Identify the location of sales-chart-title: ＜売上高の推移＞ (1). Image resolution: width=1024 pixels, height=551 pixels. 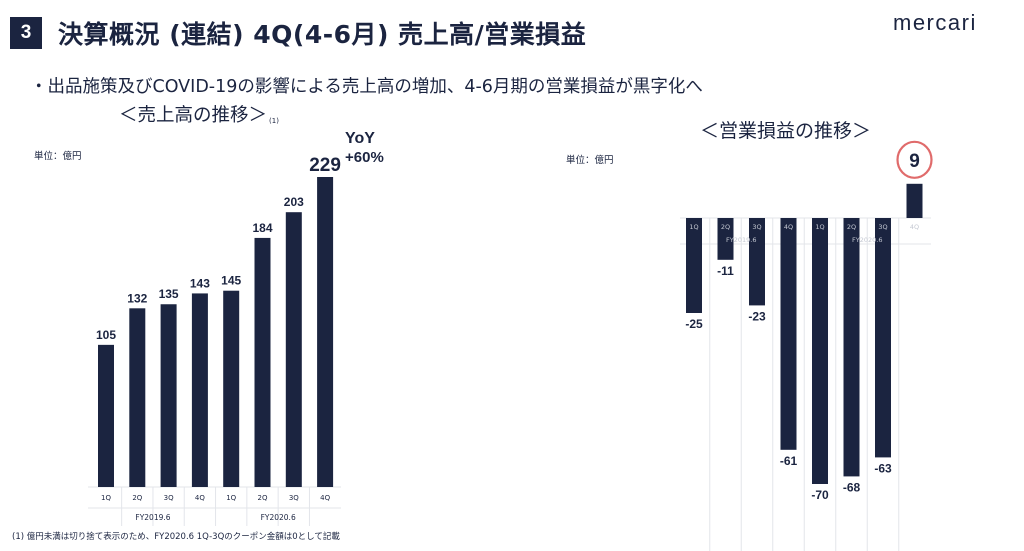
(199, 114).